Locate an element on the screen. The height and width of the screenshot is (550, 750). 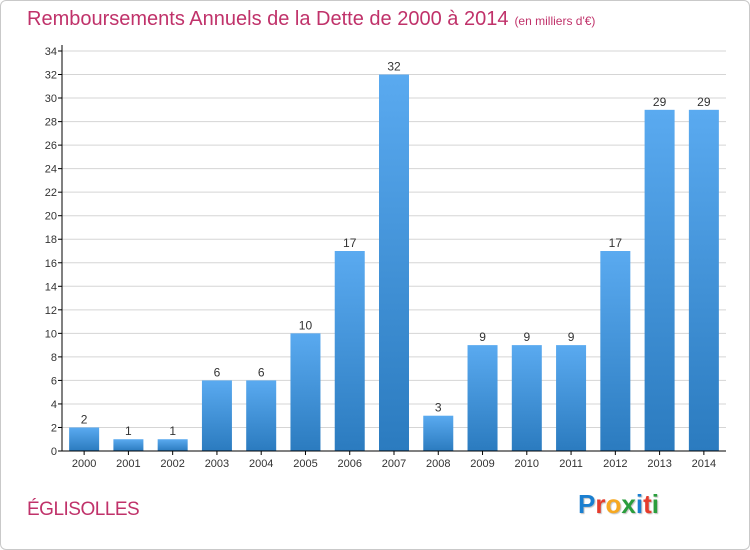
x-tick-label: 2008 is located at coordinates (438, 464).